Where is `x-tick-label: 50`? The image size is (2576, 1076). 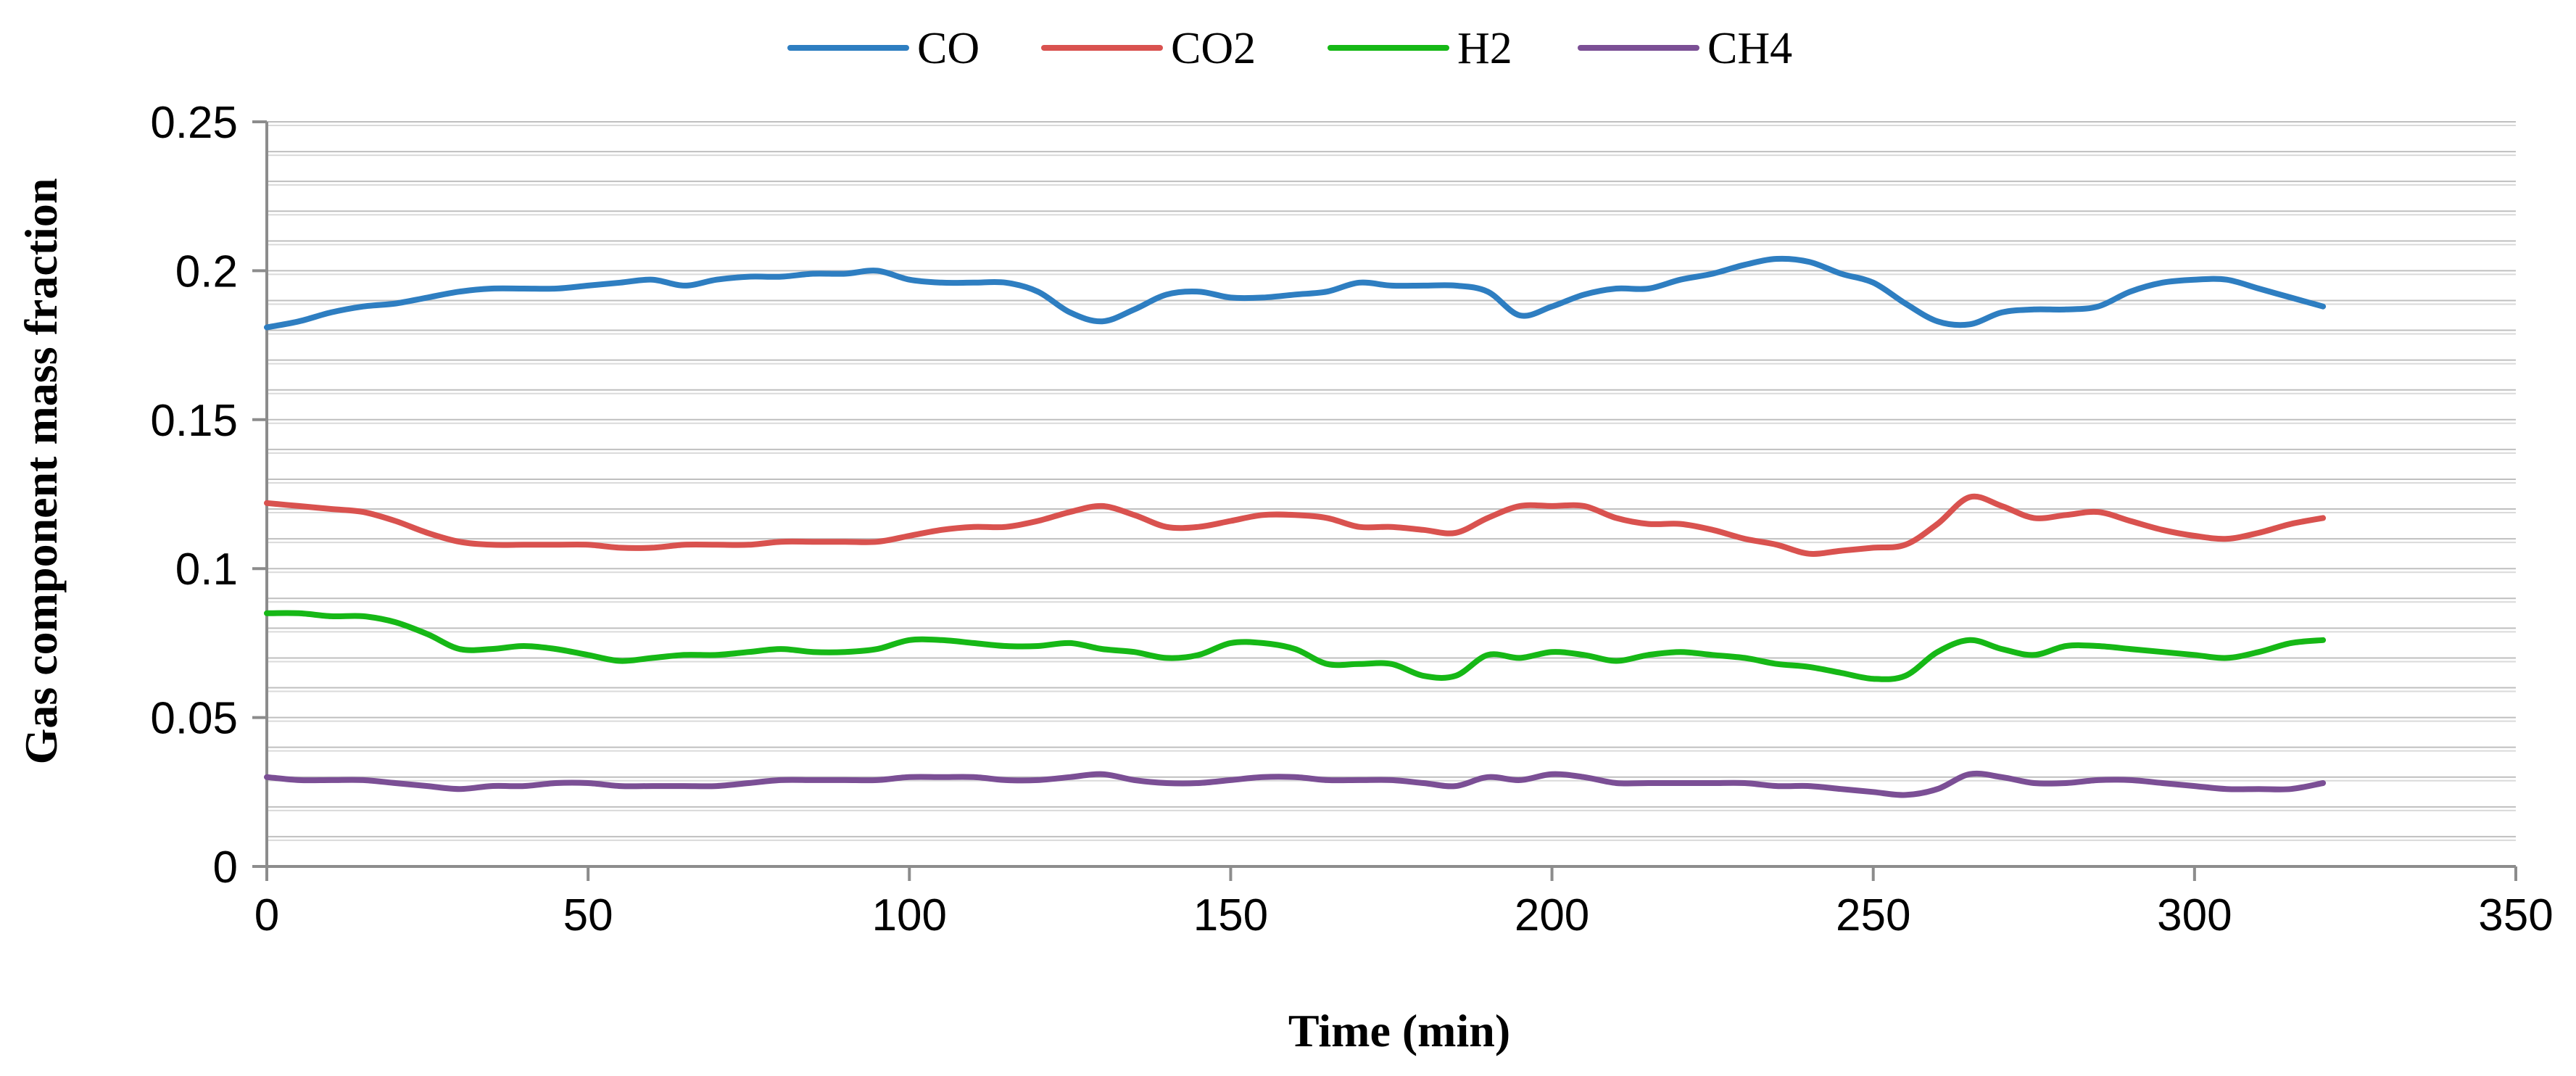 x-tick-label: 50 is located at coordinates (588, 915).